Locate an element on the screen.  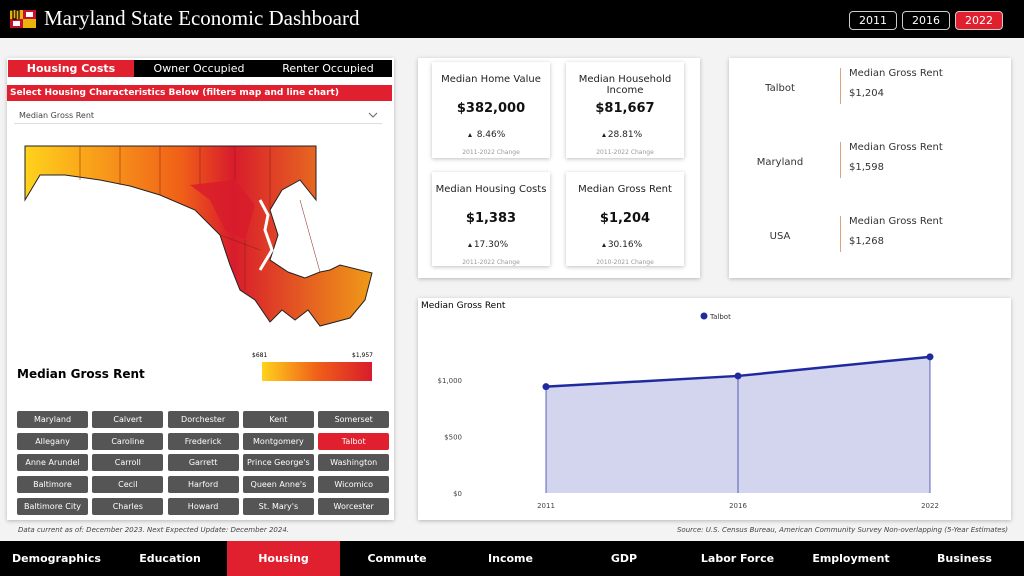
kpi-change: 17.30% is located at coordinates (491, 245).